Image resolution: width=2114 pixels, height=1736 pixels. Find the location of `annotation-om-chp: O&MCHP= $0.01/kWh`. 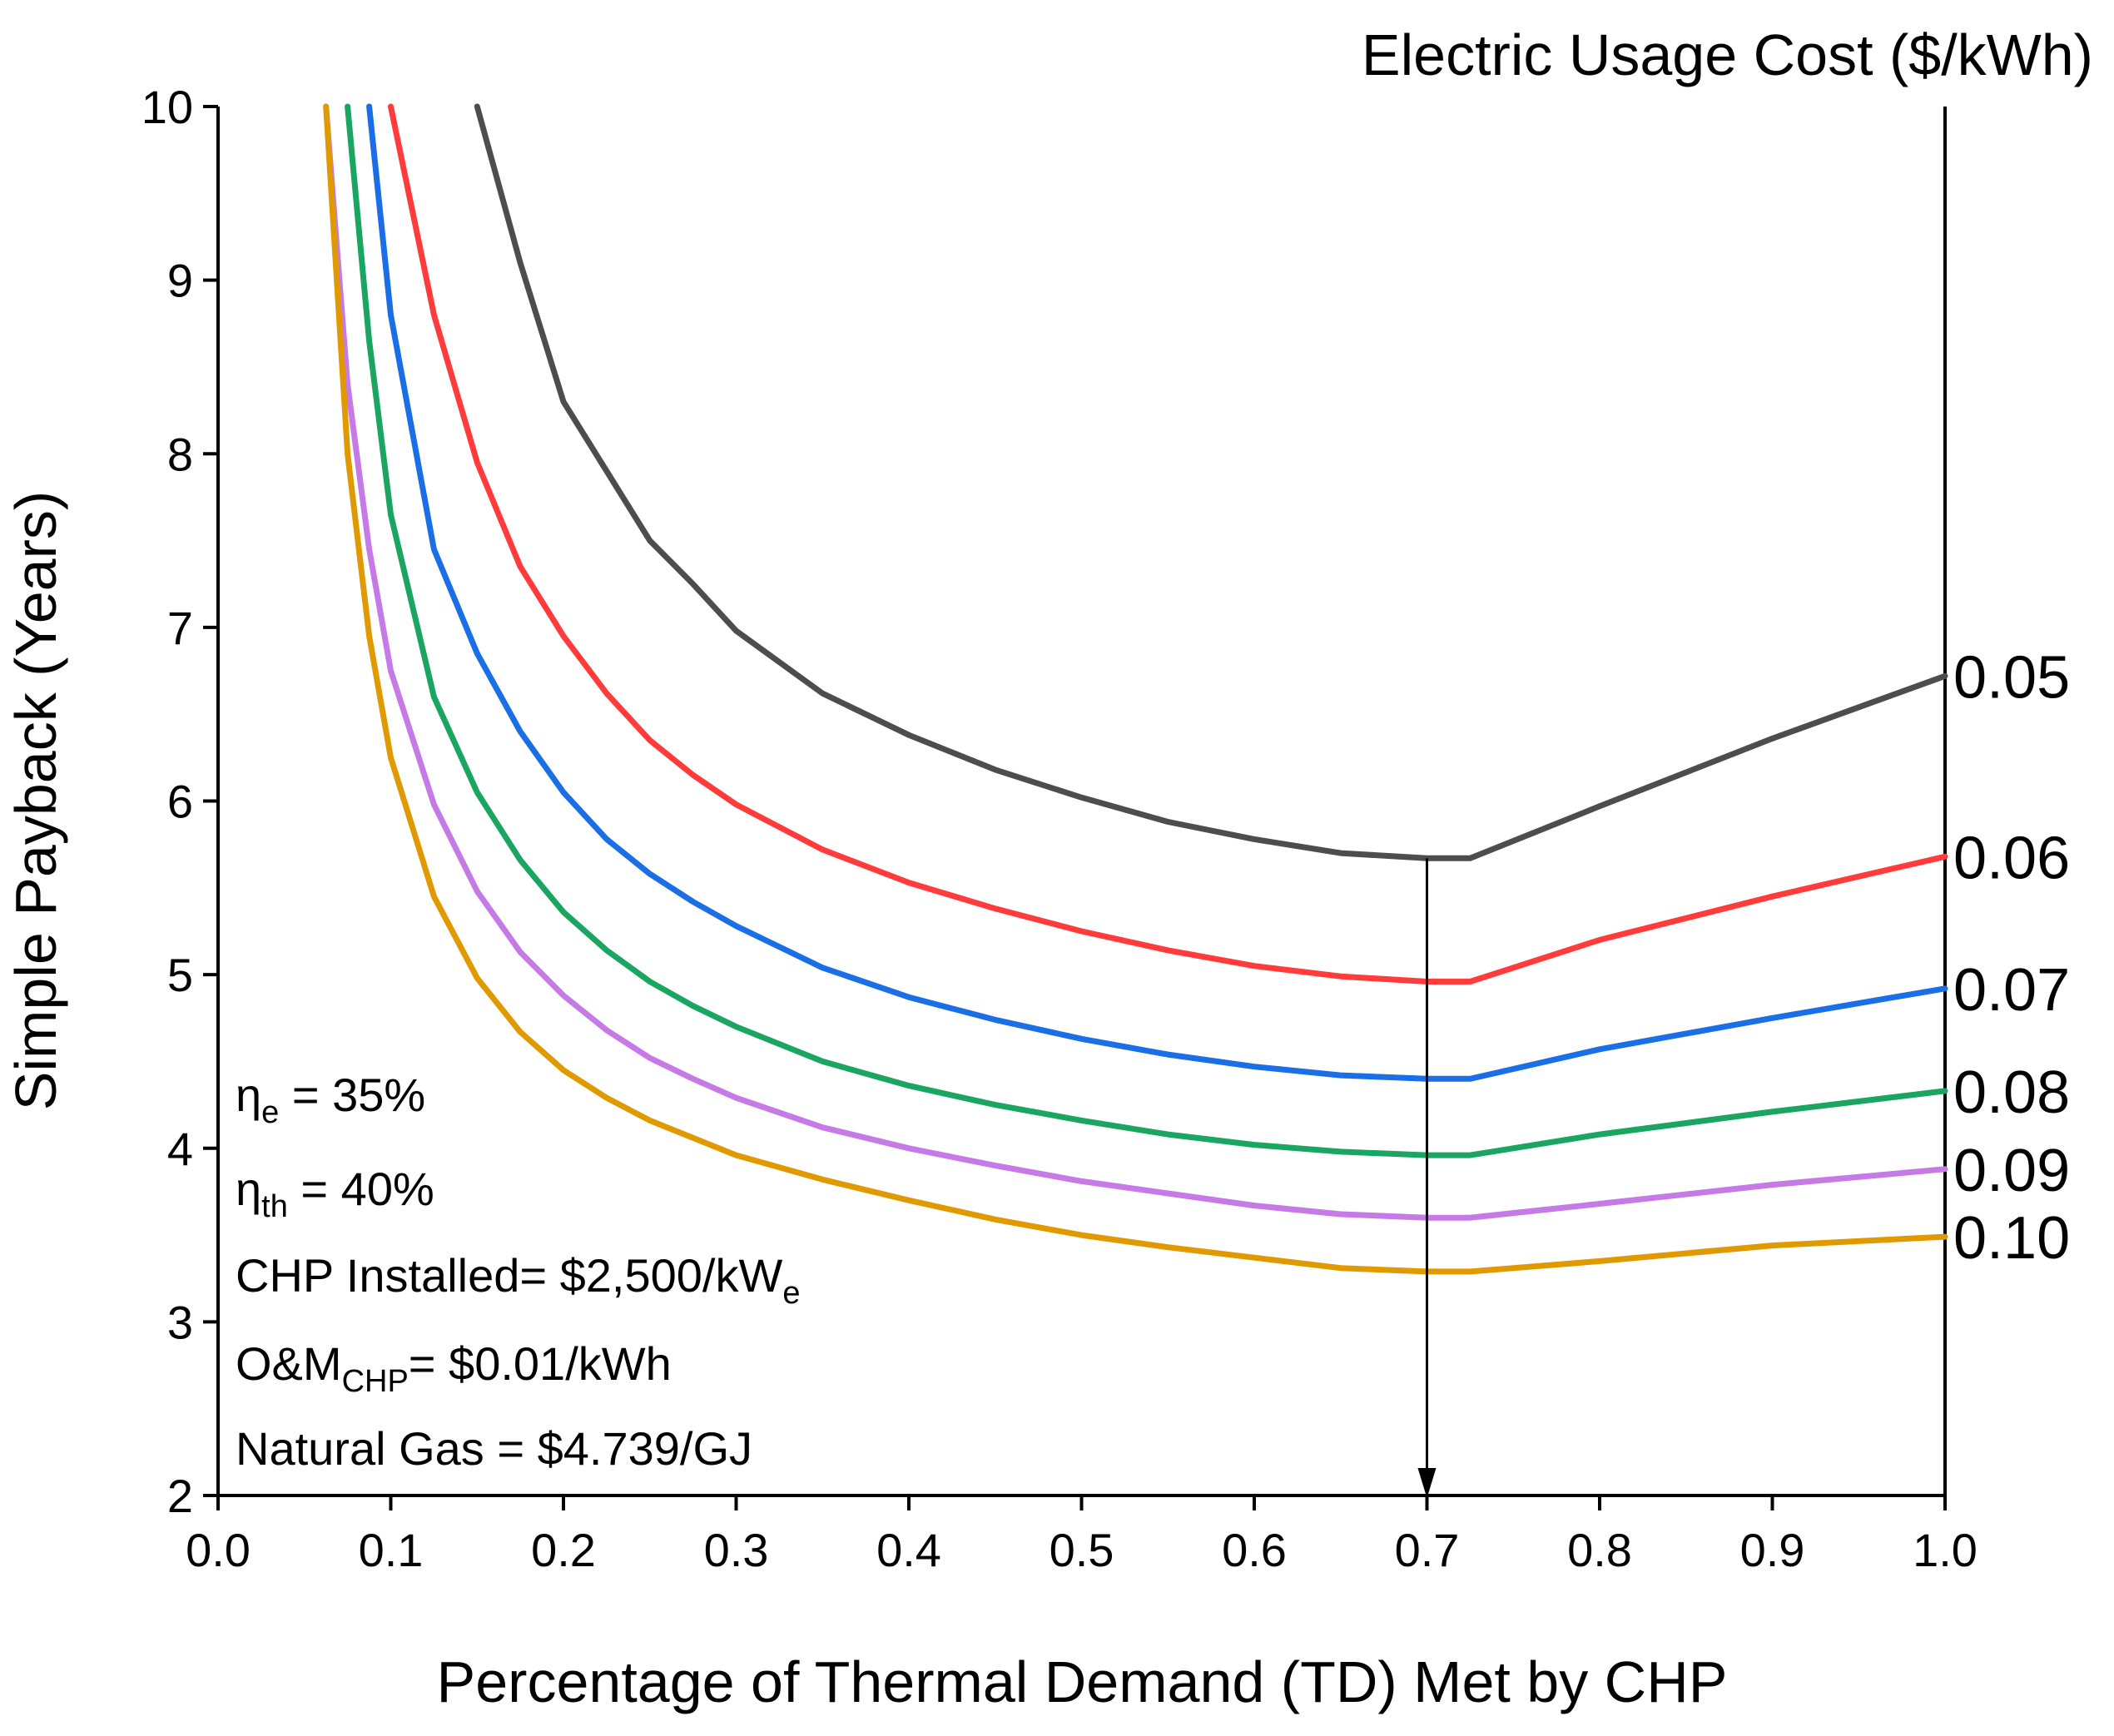

annotation-om-chp: O&MCHP= $0.01/kWh is located at coordinates (454, 1368).